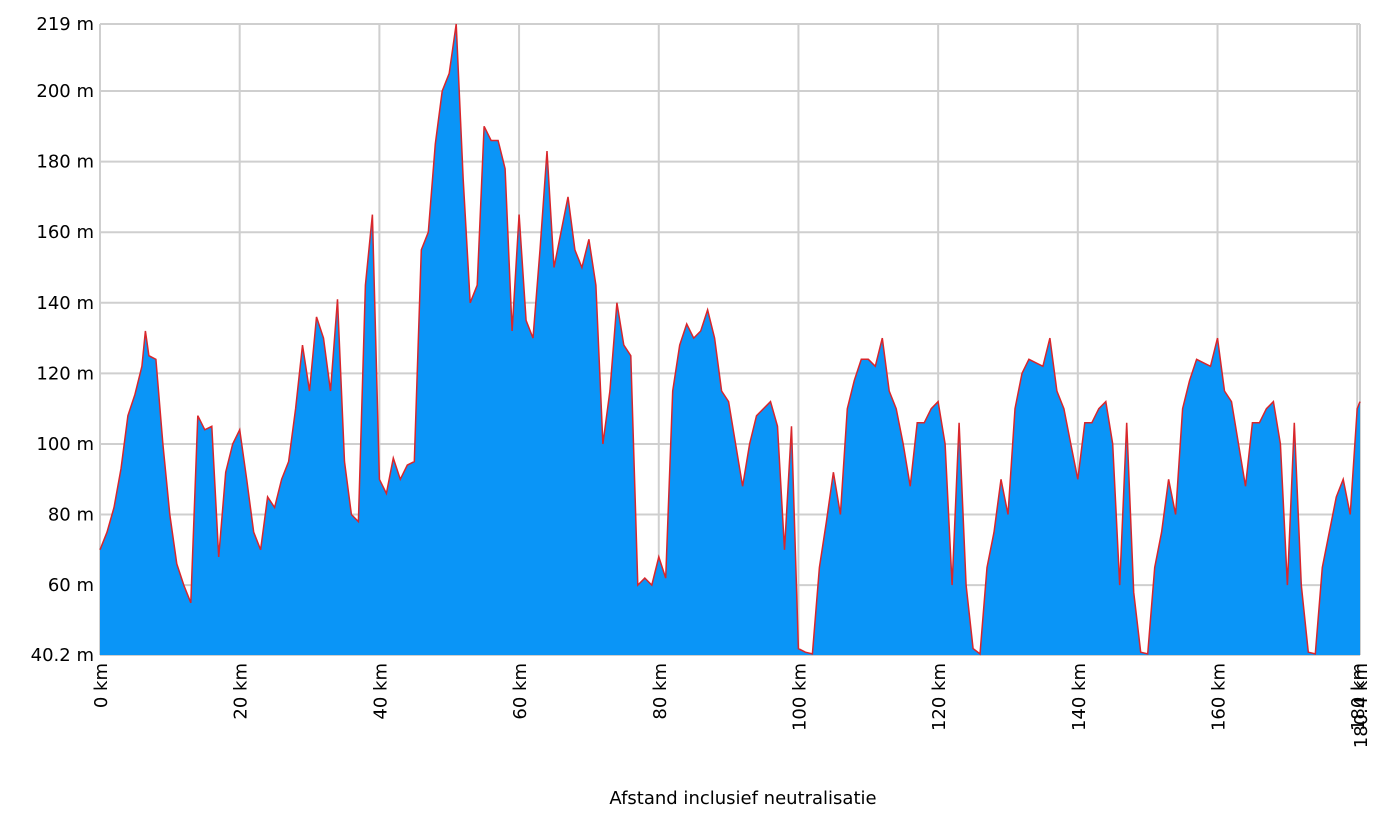 The image size is (1375, 816). What do you see at coordinates (65, 232) in the screenshot?
I see `y-tick-label: 160 m` at bounding box center [65, 232].